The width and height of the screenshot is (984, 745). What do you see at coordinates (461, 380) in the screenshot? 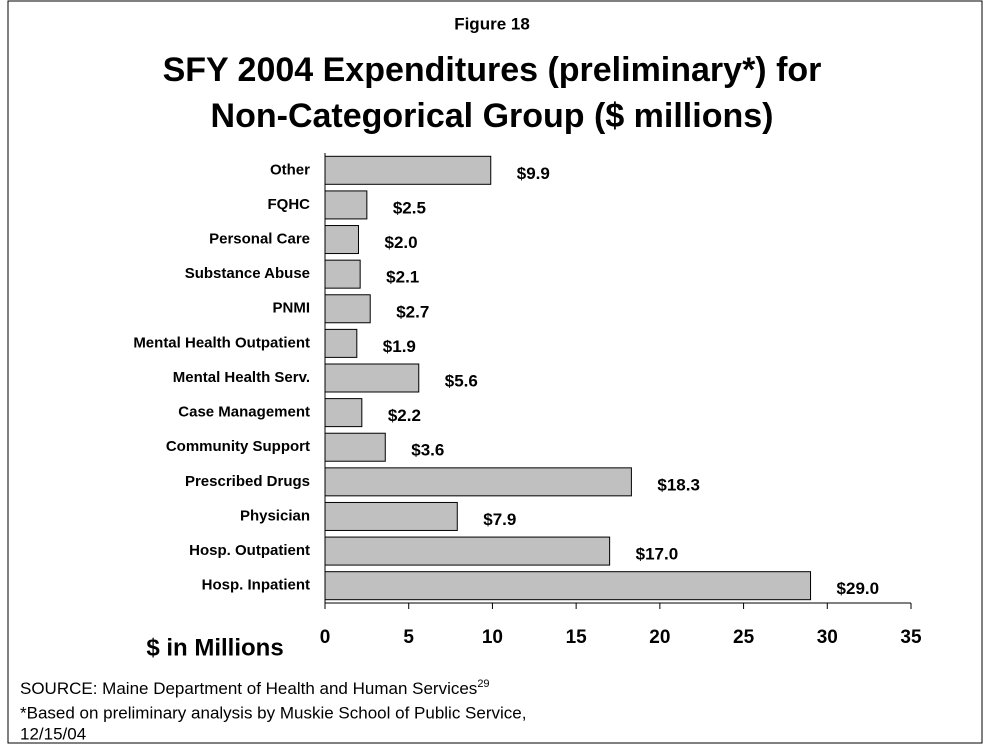
I see `value-label: $5.6` at bounding box center [461, 380].